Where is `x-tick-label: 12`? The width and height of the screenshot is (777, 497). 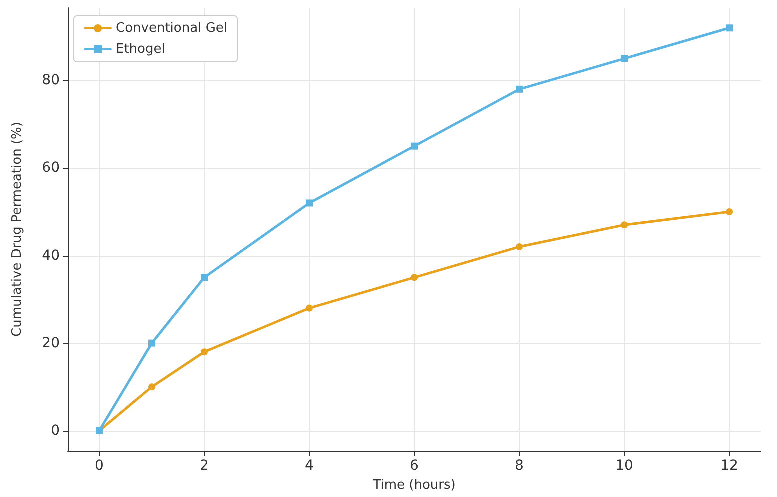
x-tick-label: 12 is located at coordinates (729, 466).